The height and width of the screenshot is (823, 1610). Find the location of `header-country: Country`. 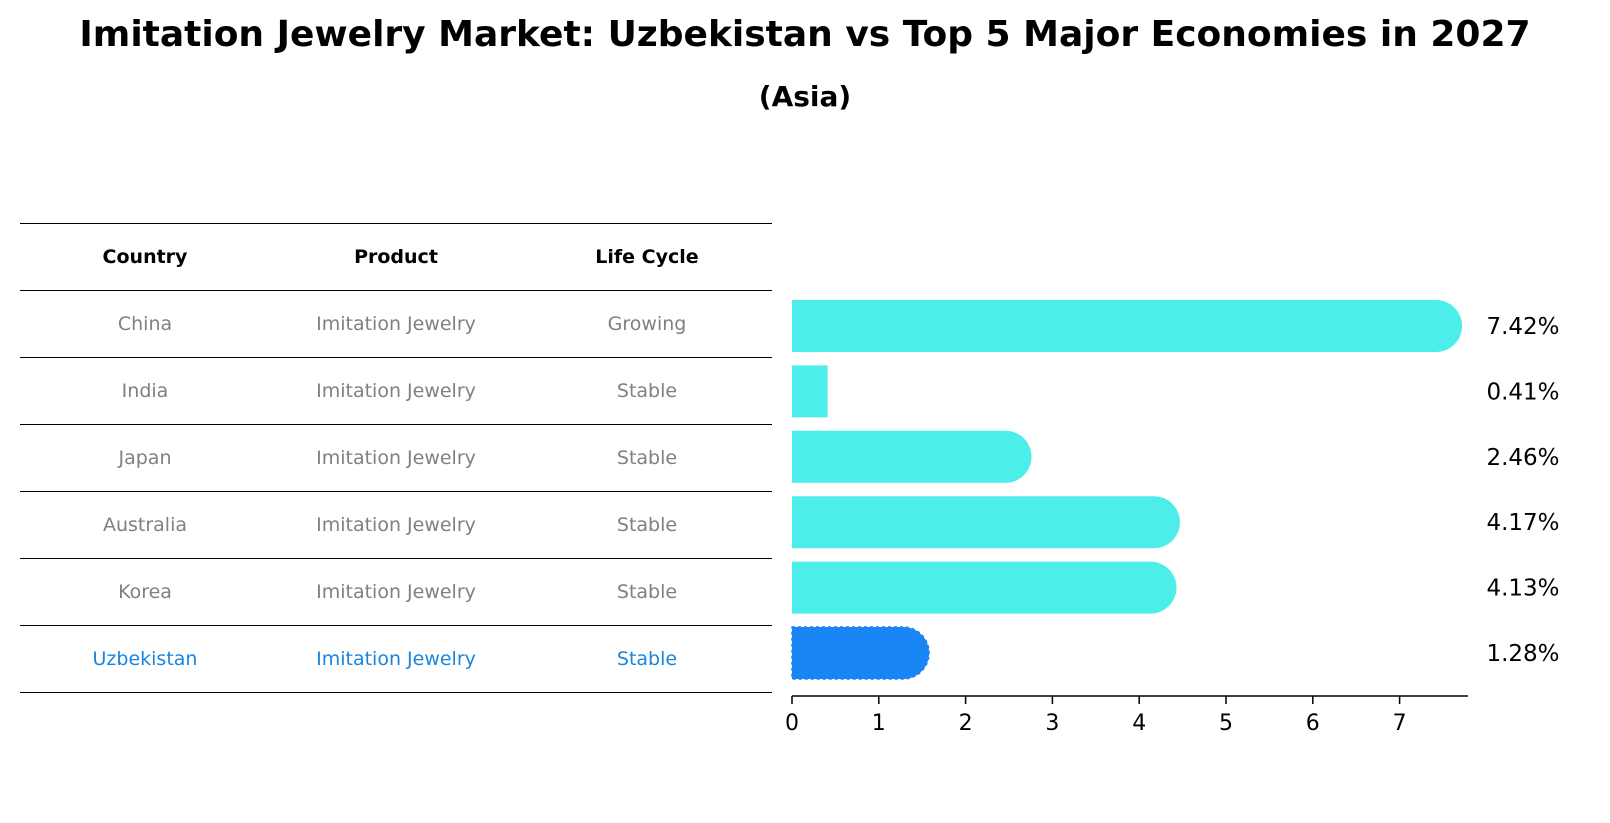

header-country: Country is located at coordinates (145, 257).